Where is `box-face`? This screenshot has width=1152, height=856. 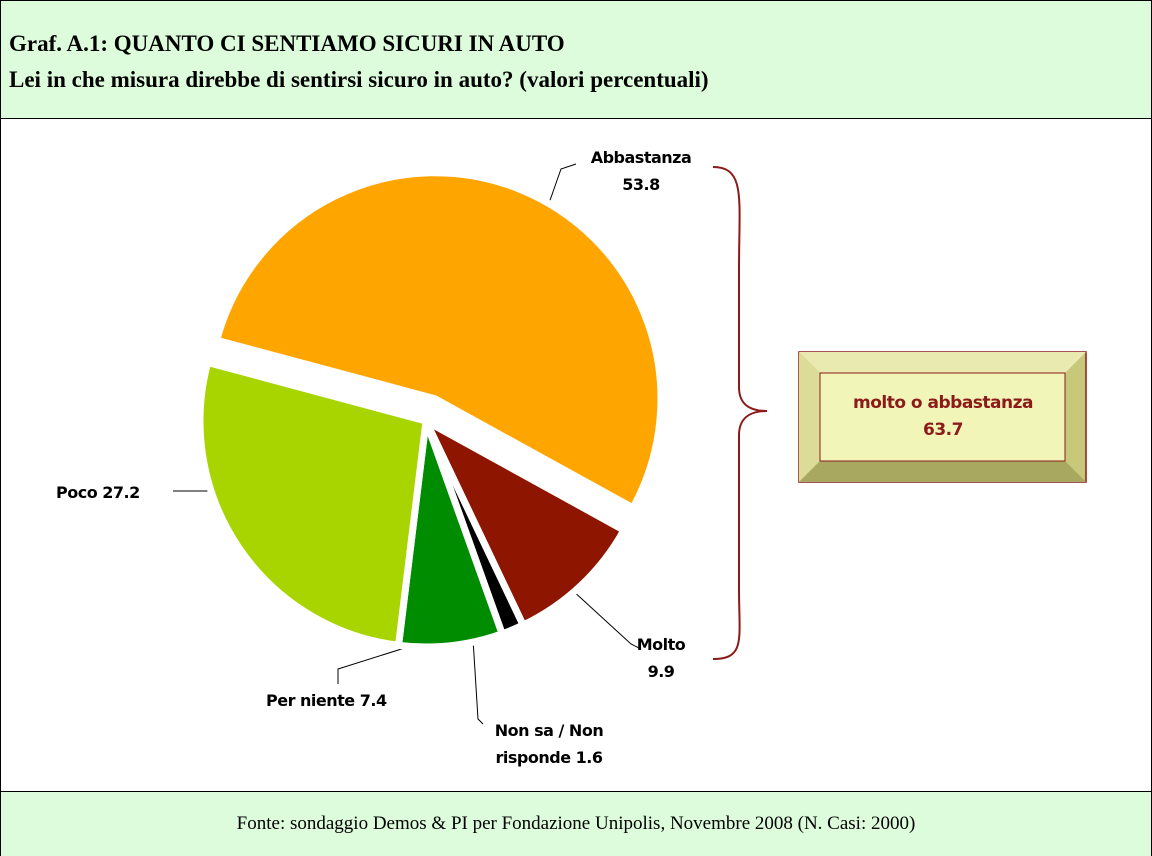 box-face is located at coordinates (942, 417).